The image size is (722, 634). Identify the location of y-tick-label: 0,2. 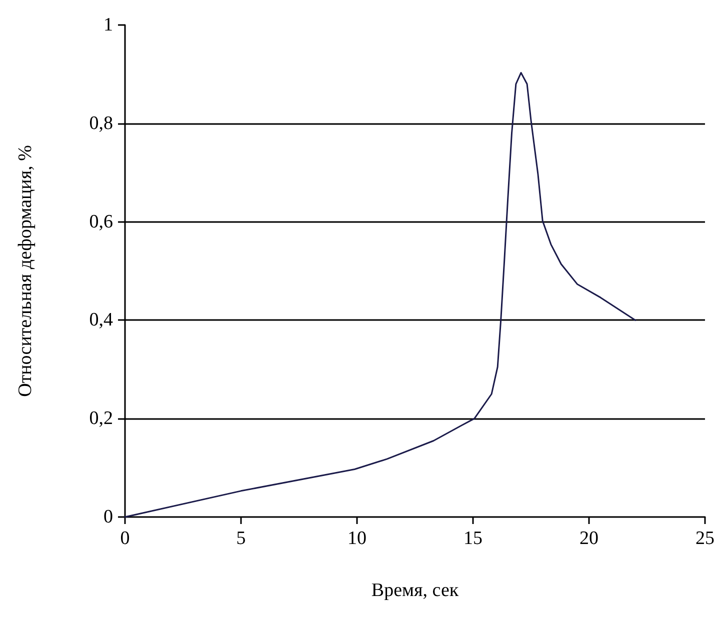
(101, 419).